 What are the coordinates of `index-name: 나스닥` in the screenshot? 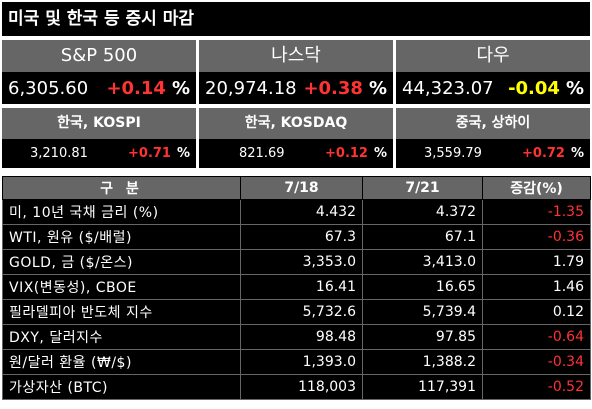 It's located at (296, 56).